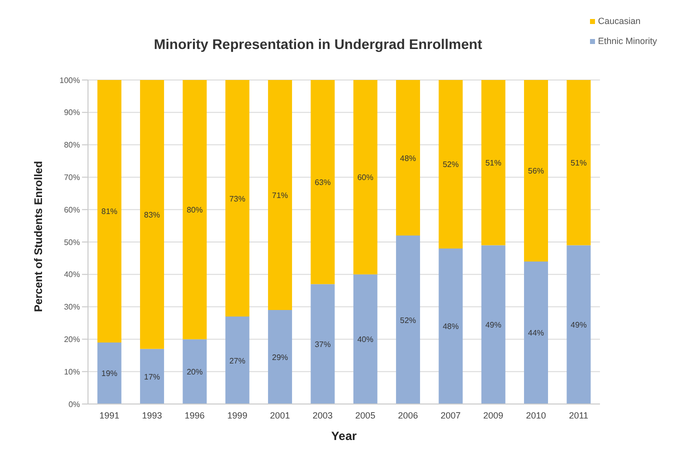 The image size is (685, 462). Describe the element at coordinates (72, 113) in the screenshot. I see `y-tick-label: 90%` at that location.